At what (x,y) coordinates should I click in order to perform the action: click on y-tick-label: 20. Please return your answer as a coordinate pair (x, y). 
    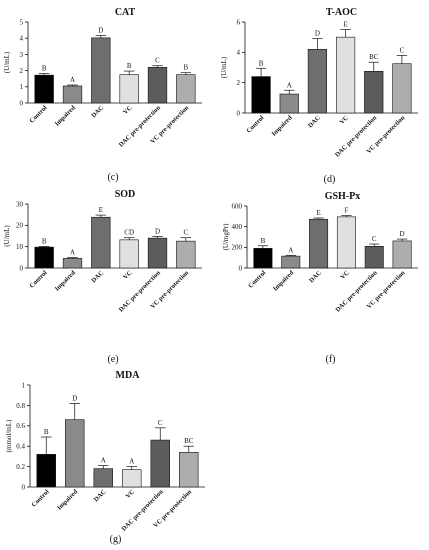
    Looking at the image, I should click on (20, 226).